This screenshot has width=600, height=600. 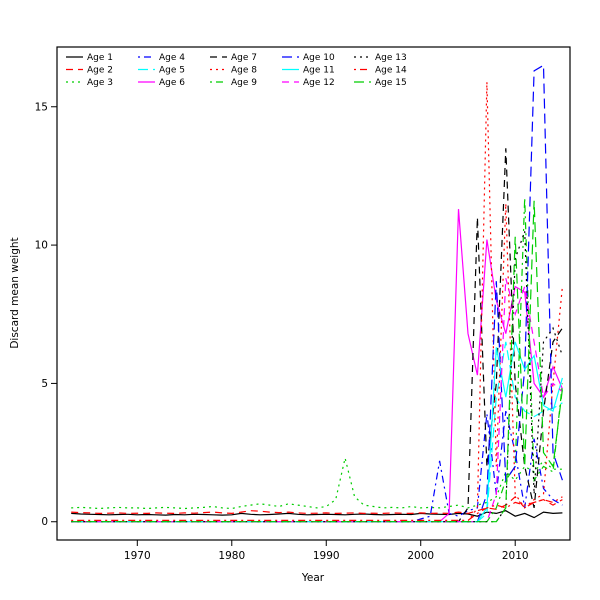 What do you see at coordinates (172, 58) in the screenshot?
I see `legend-label: Age 4` at bounding box center [172, 58].